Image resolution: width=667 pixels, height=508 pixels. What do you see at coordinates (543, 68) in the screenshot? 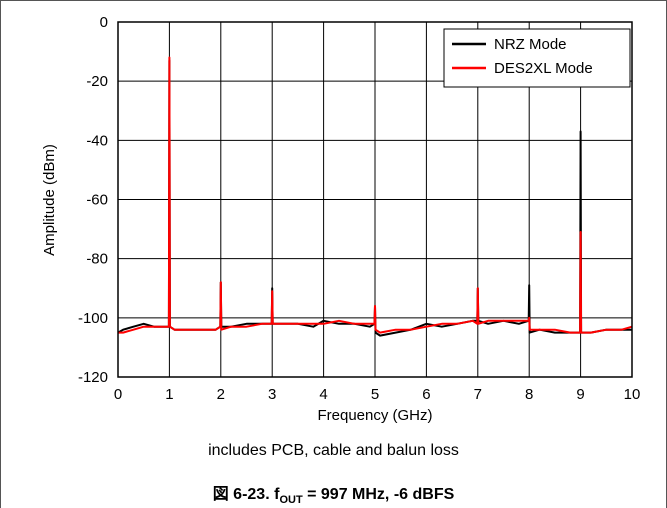
I see `legend-label-des2xl: DES2XL Mode` at bounding box center [543, 68].